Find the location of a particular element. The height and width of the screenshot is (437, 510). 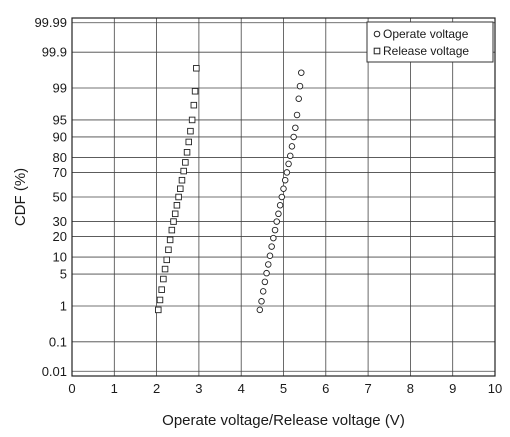

x-tick-label: 6 is located at coordinates (325, 388).